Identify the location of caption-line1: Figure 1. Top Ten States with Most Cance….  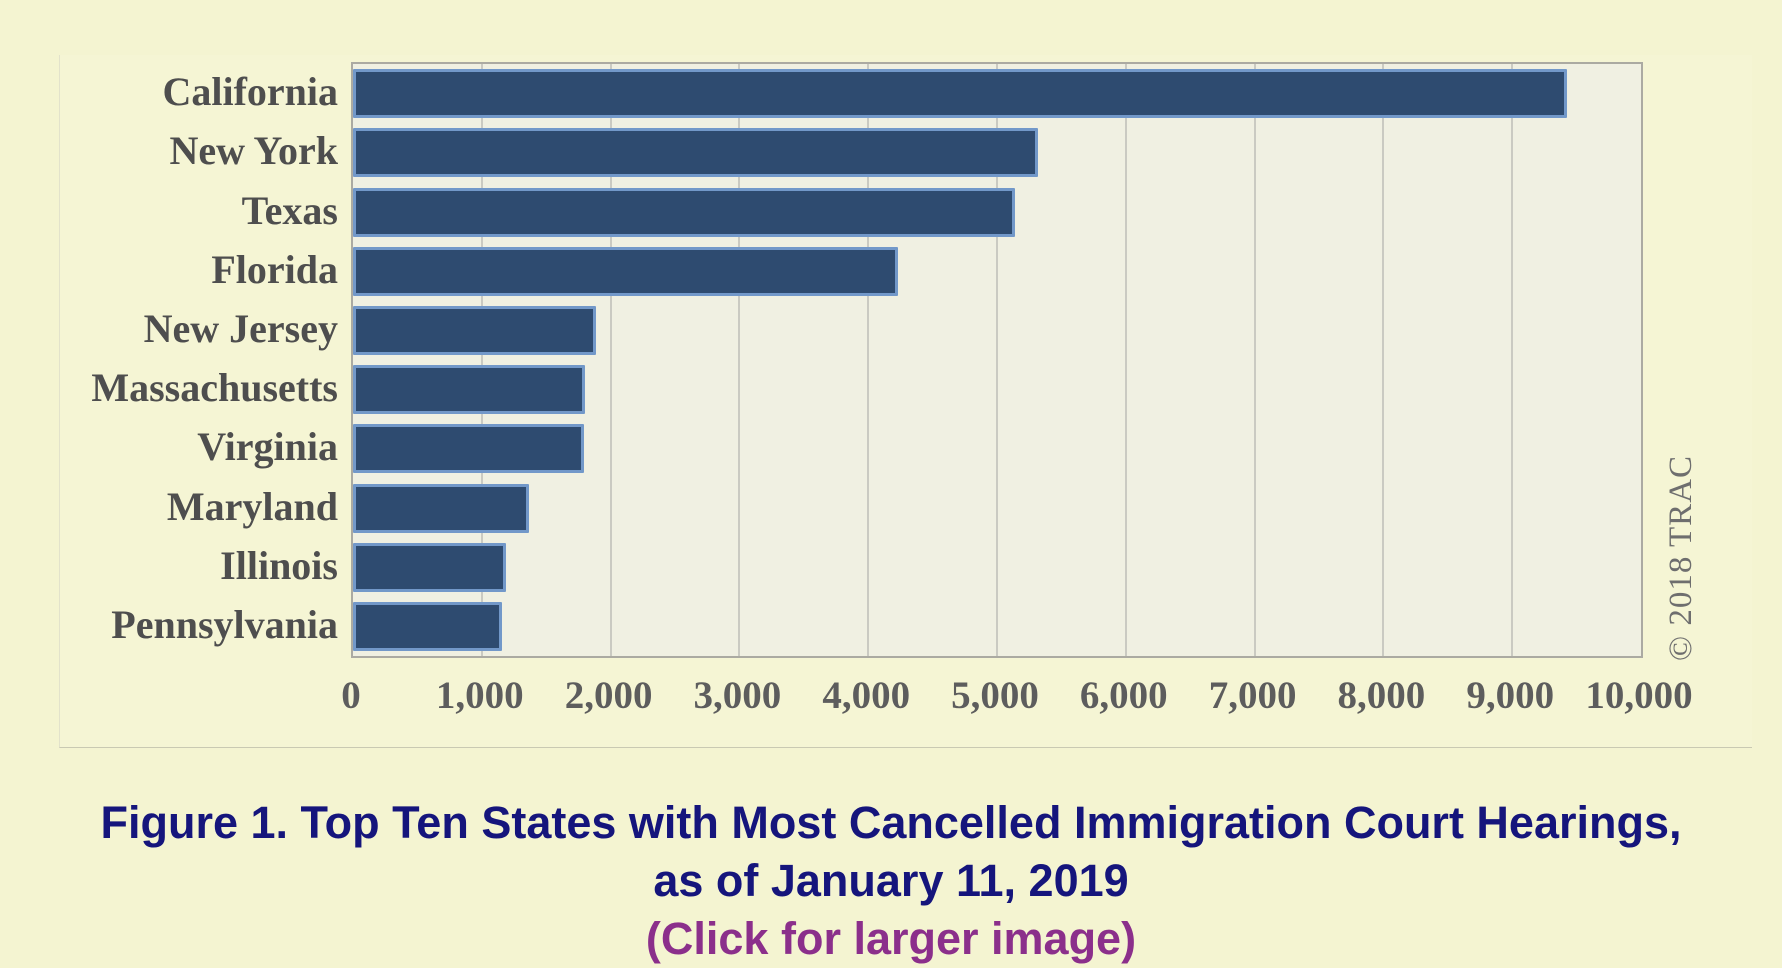
(891, 822).